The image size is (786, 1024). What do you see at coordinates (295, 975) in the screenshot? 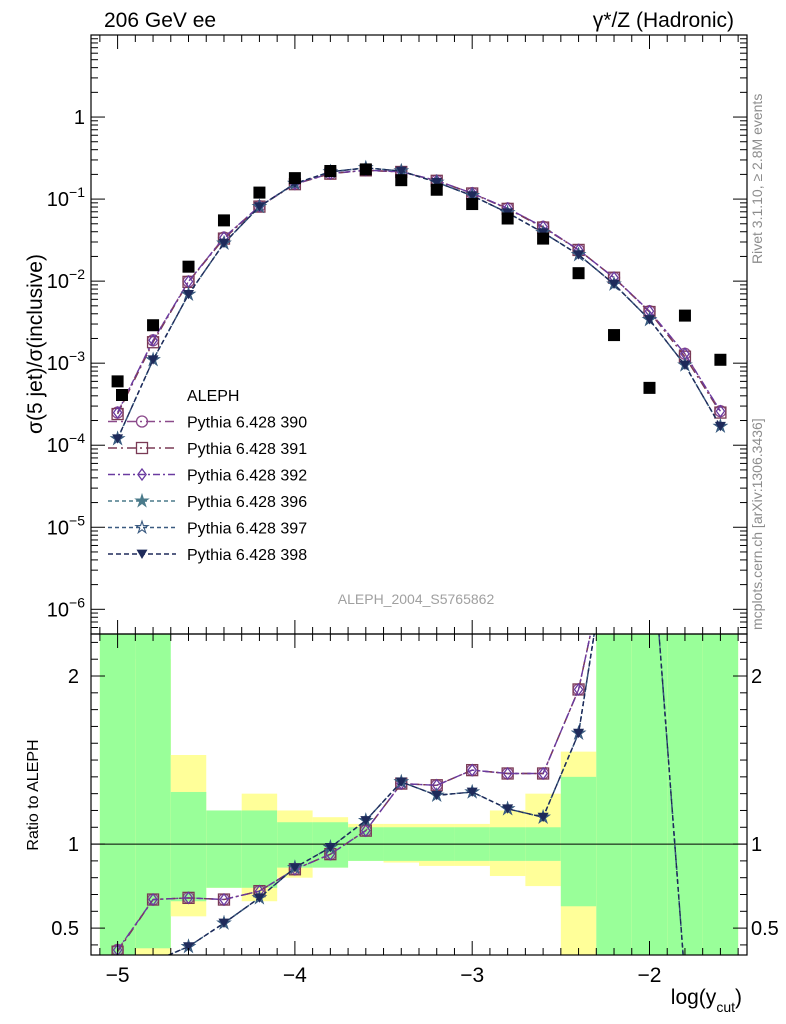
I see `x-tick-label: −4` at bounding box center [295, 975].